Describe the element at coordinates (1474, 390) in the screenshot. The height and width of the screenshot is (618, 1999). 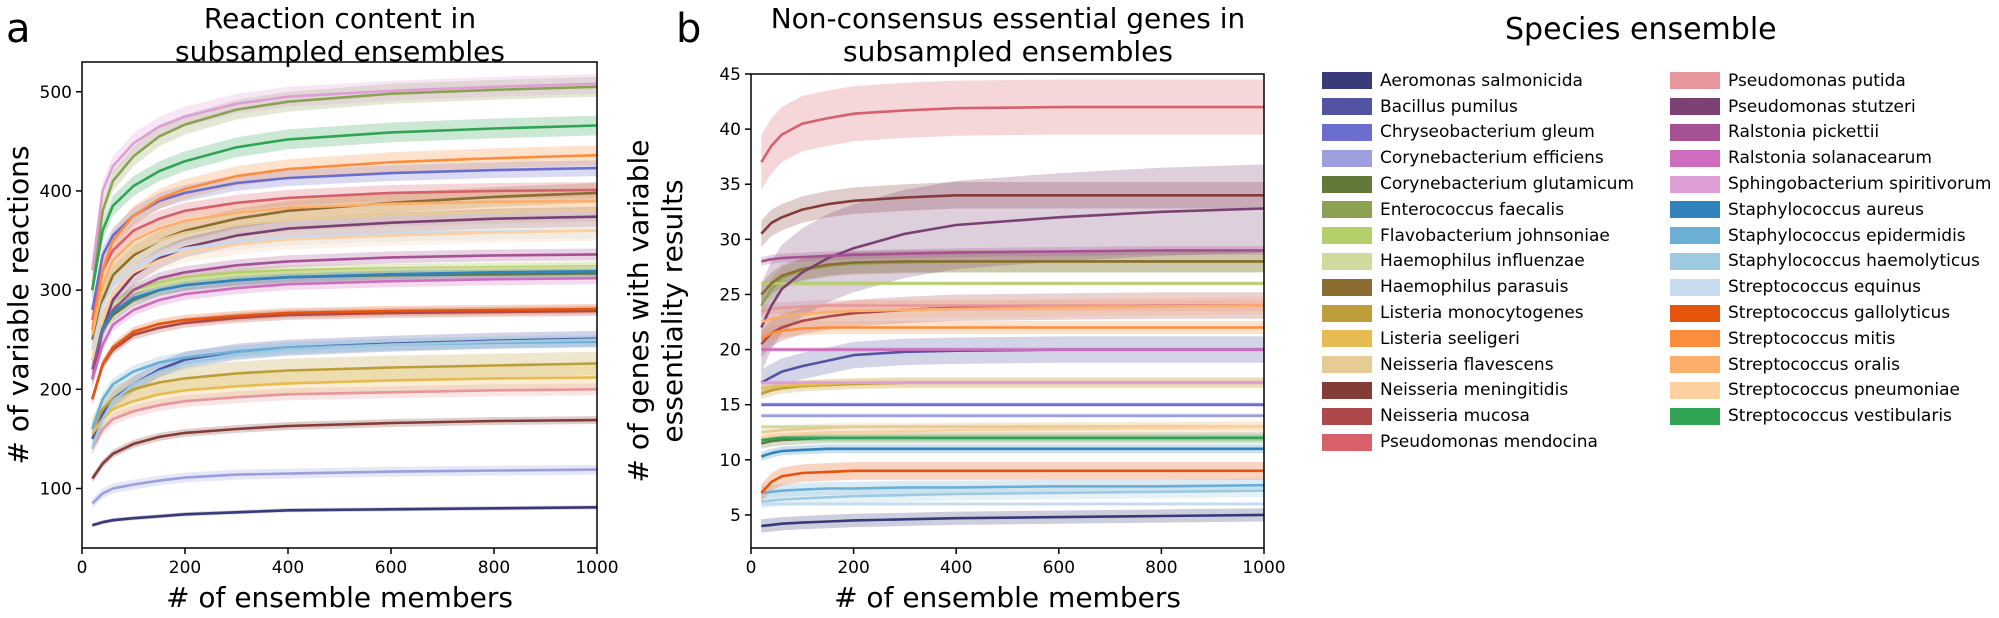
I see `legend-label: Neisseria meningitidis` at that location.